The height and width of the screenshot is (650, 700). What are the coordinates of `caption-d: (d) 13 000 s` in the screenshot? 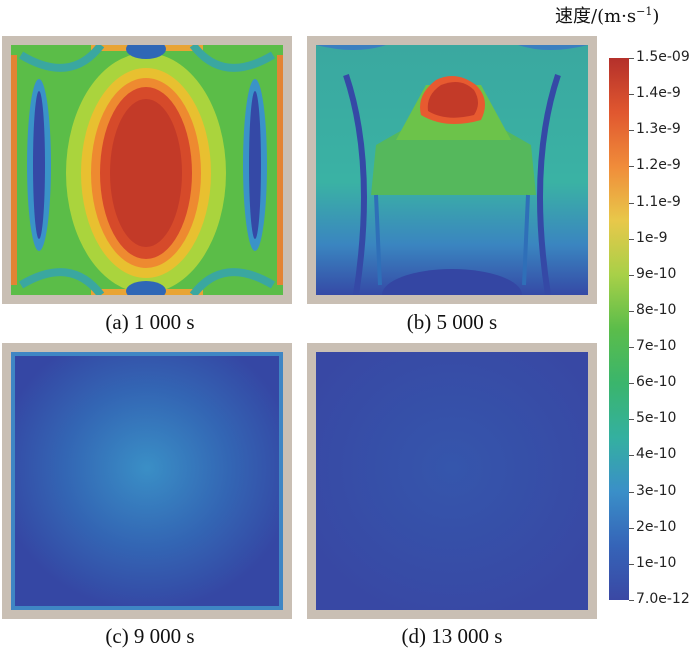 It's located at (452, 636).